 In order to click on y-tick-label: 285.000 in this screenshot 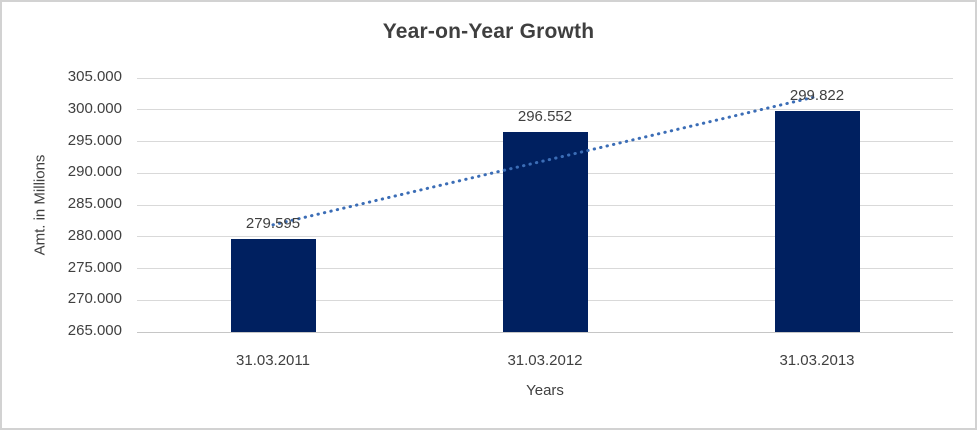, I will do `click(94, 203)`.